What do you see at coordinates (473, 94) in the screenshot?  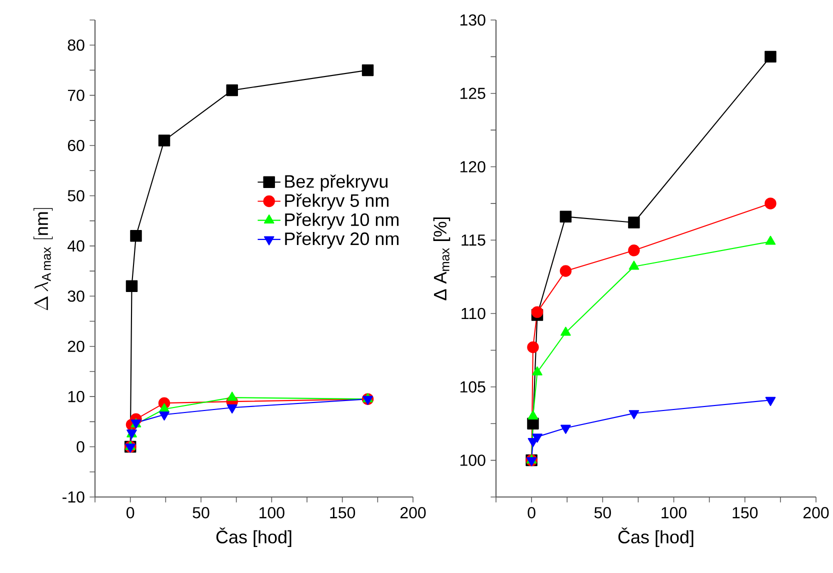 I see `y-tick-label: 125` at bounding box center [473, 94].